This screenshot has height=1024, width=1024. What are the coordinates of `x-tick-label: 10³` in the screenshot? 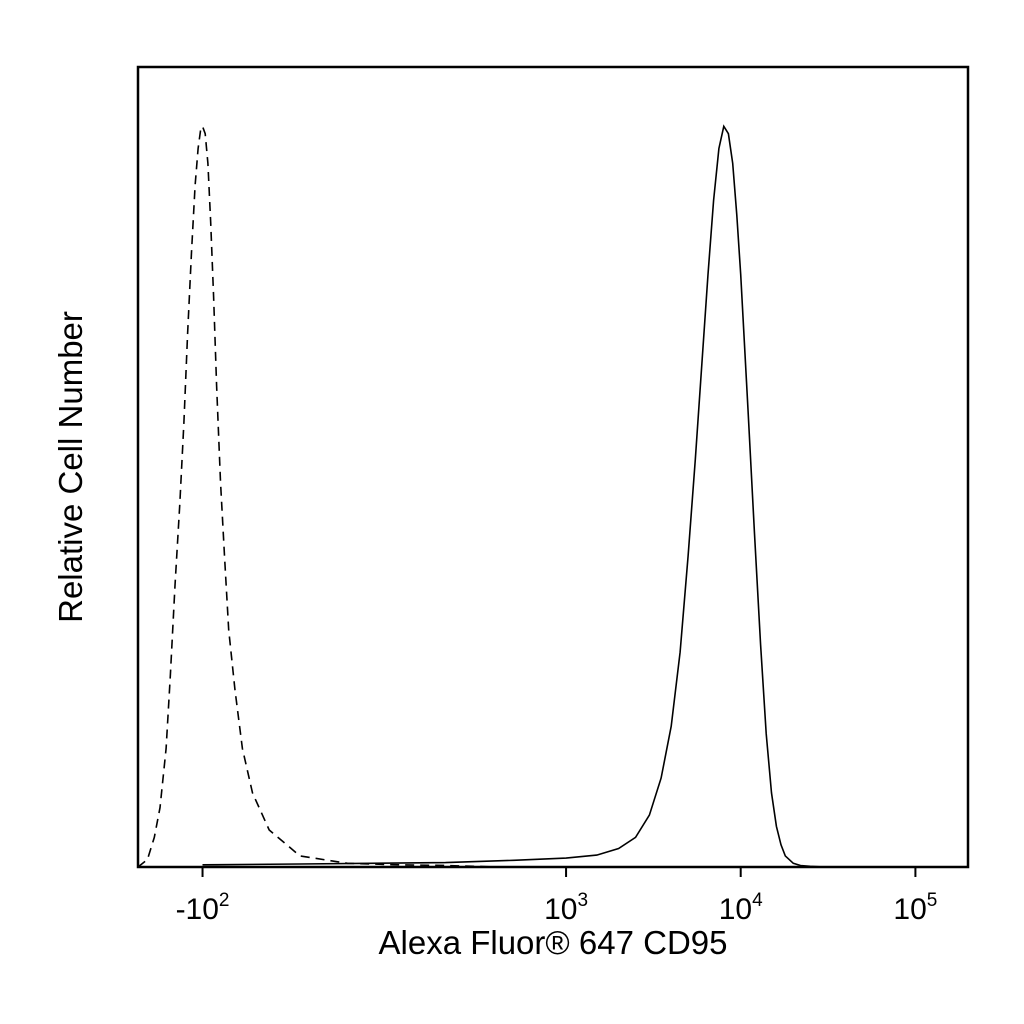 It's located at (566, 908).